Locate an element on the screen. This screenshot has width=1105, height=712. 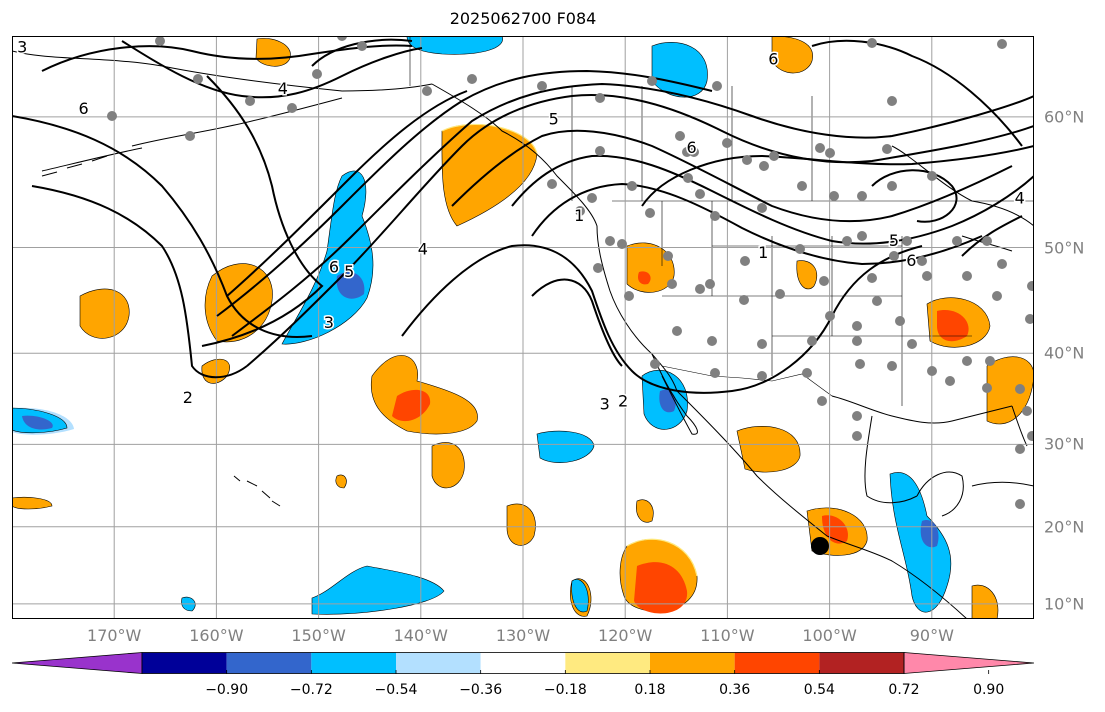
colorbar-tick-label: −0.36 is located at coordinates (481, 690).